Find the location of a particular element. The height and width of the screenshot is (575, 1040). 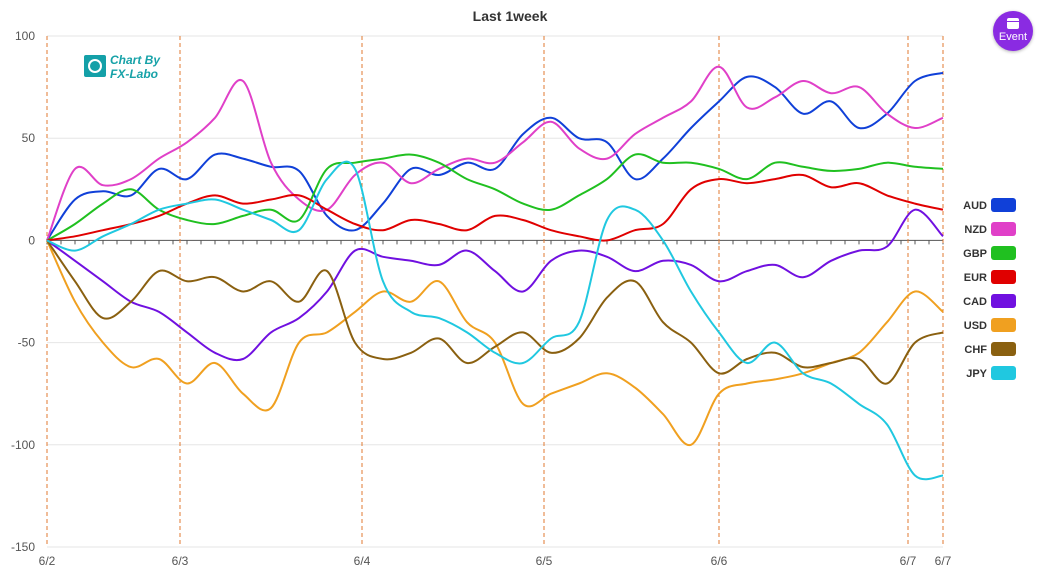

legend-label: AUD is located at coordinates (975, 206).